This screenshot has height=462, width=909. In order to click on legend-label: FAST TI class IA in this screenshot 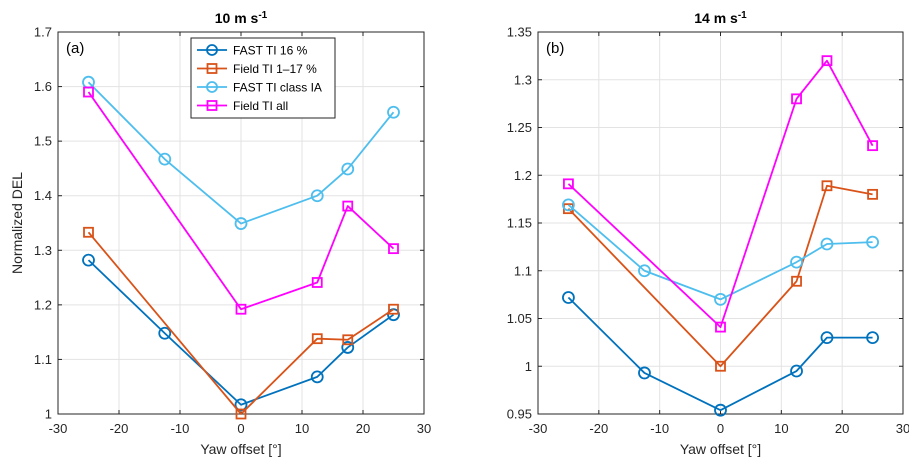, I will do `click(277, 88)`.